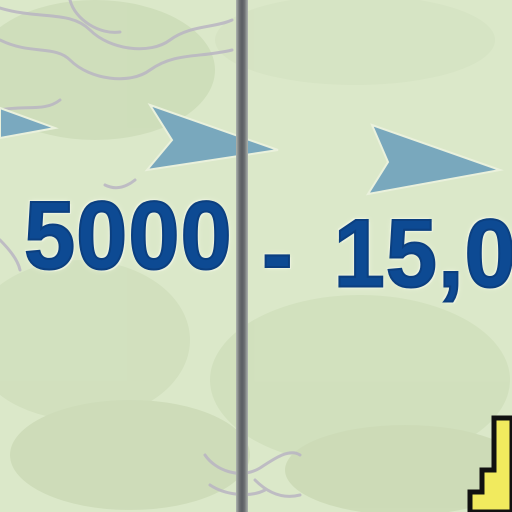 The width and height of the screenshot is (512, 512). What do you see at coordinates (242, 256) in the screenshot?
I see `meridian-line` at bounding box center [242, 256].